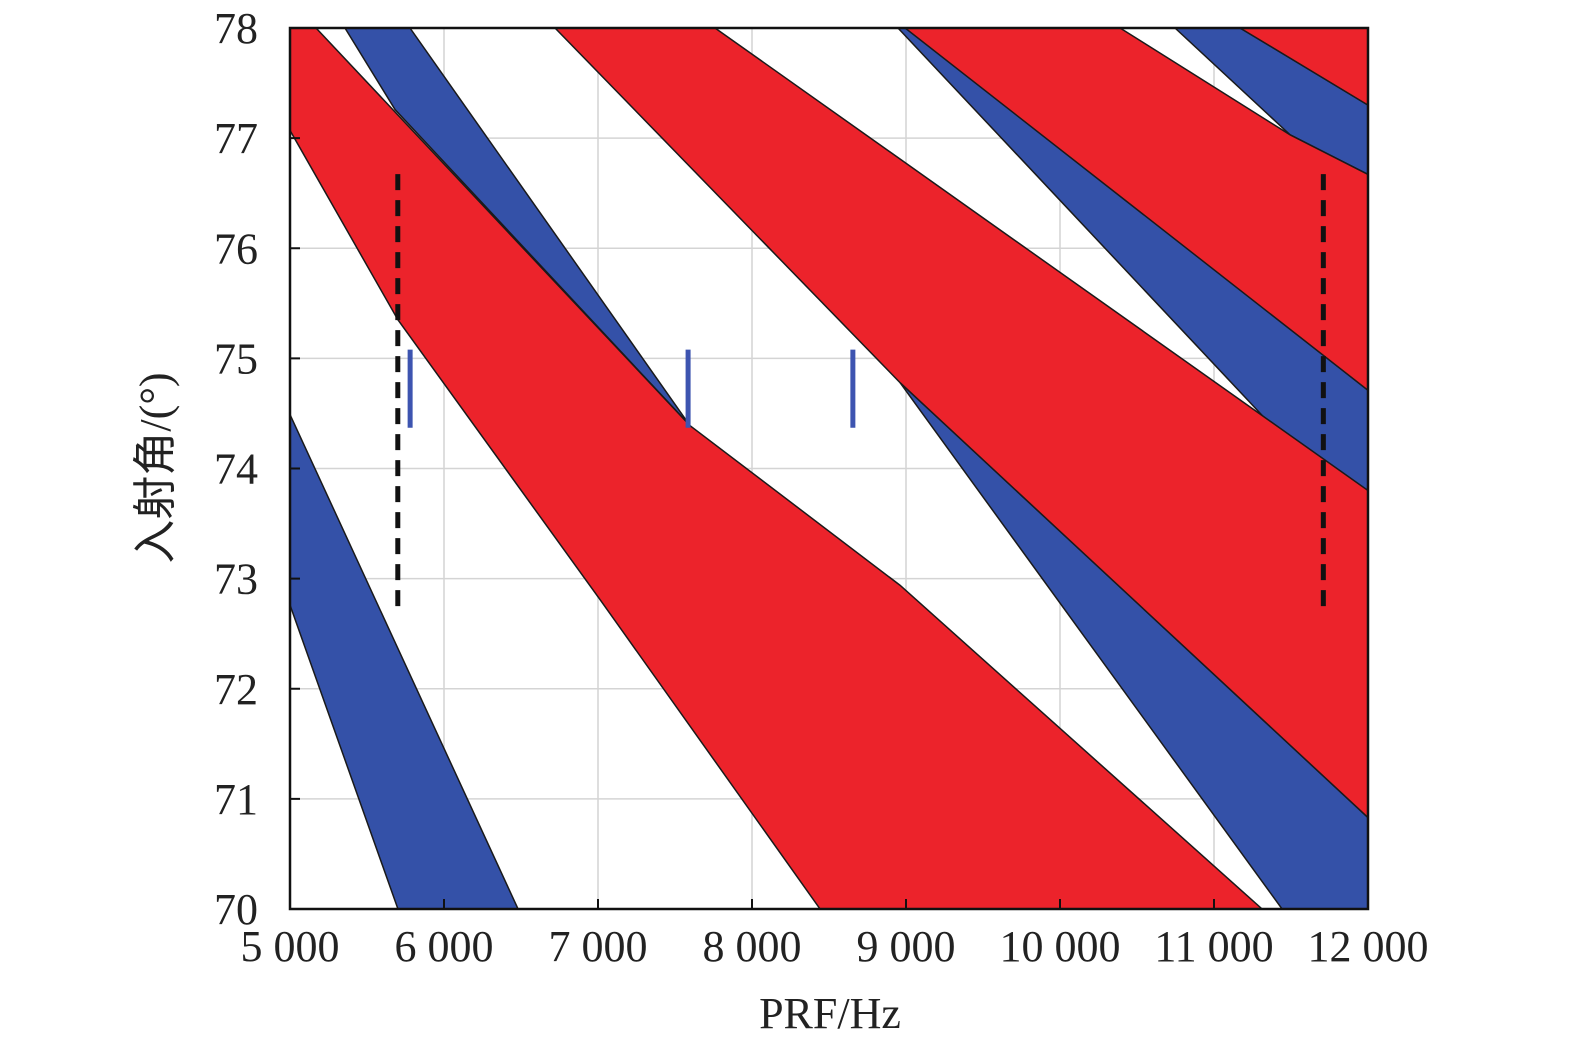  What do you see at coordinates (290, 946) in the screenshot?
I see `x-tick-label: 5 000` at bounding box center [290, 946].